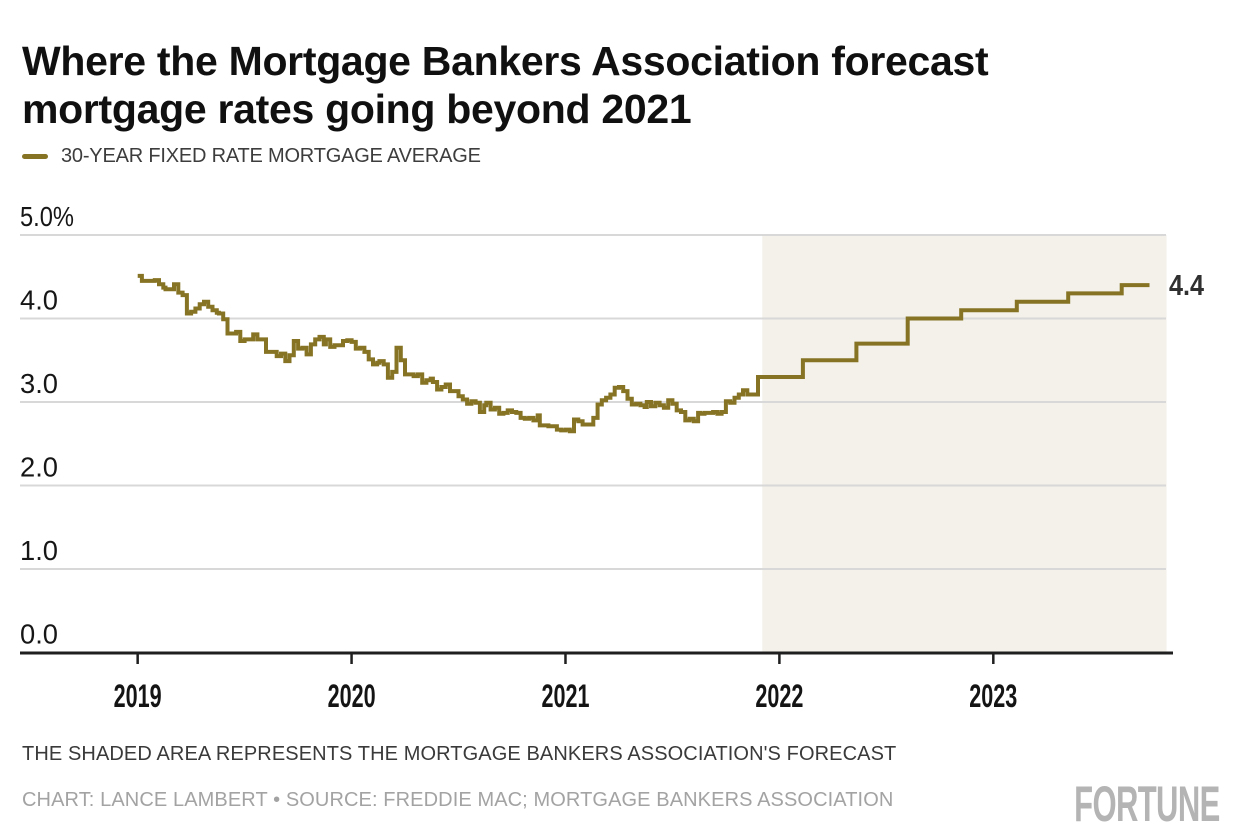 The image size is (1240, 840). Describe the element at coordinates (47, 216) in the screenshot. I see `y-axis-label: 5.0%` at that location.